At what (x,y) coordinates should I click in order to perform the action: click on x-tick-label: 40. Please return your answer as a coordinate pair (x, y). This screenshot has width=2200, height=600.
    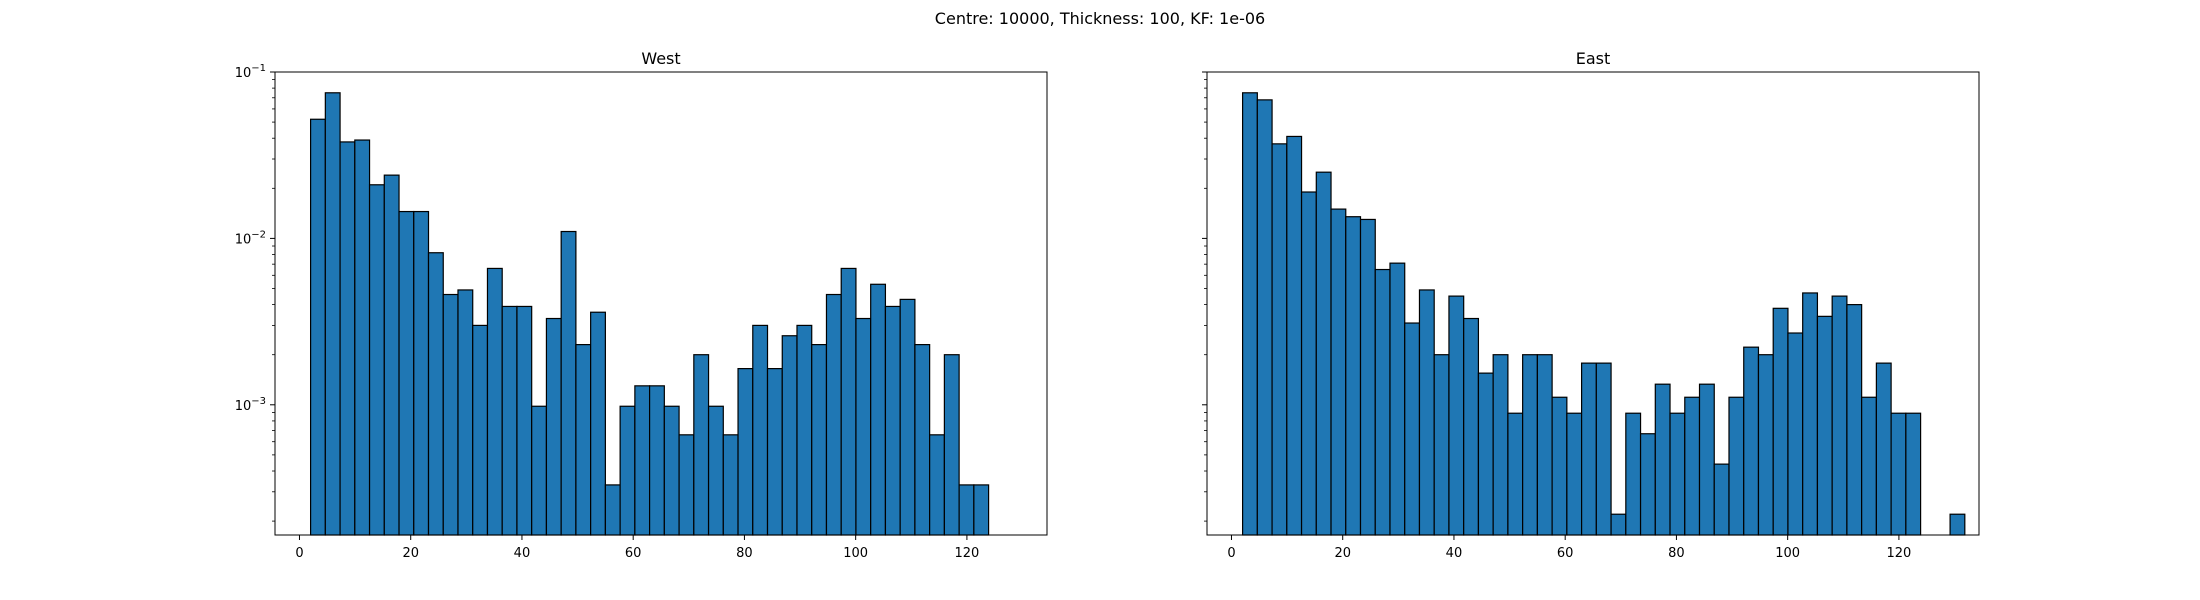
    Looking at the image, I should click on (1454, 553).